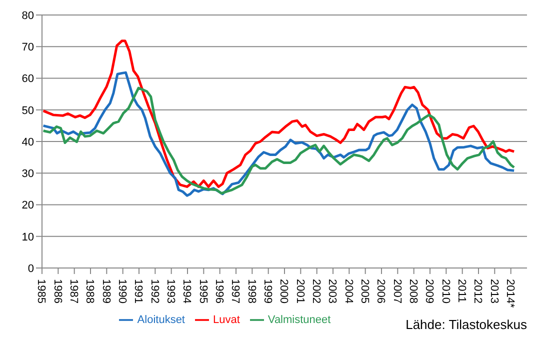 The image size is (549, 340). What do you see at coordinates (466, 324) in the screenshot?
I see `text: Lähde: Tilastokeskus` at bounding box center [466, 324].